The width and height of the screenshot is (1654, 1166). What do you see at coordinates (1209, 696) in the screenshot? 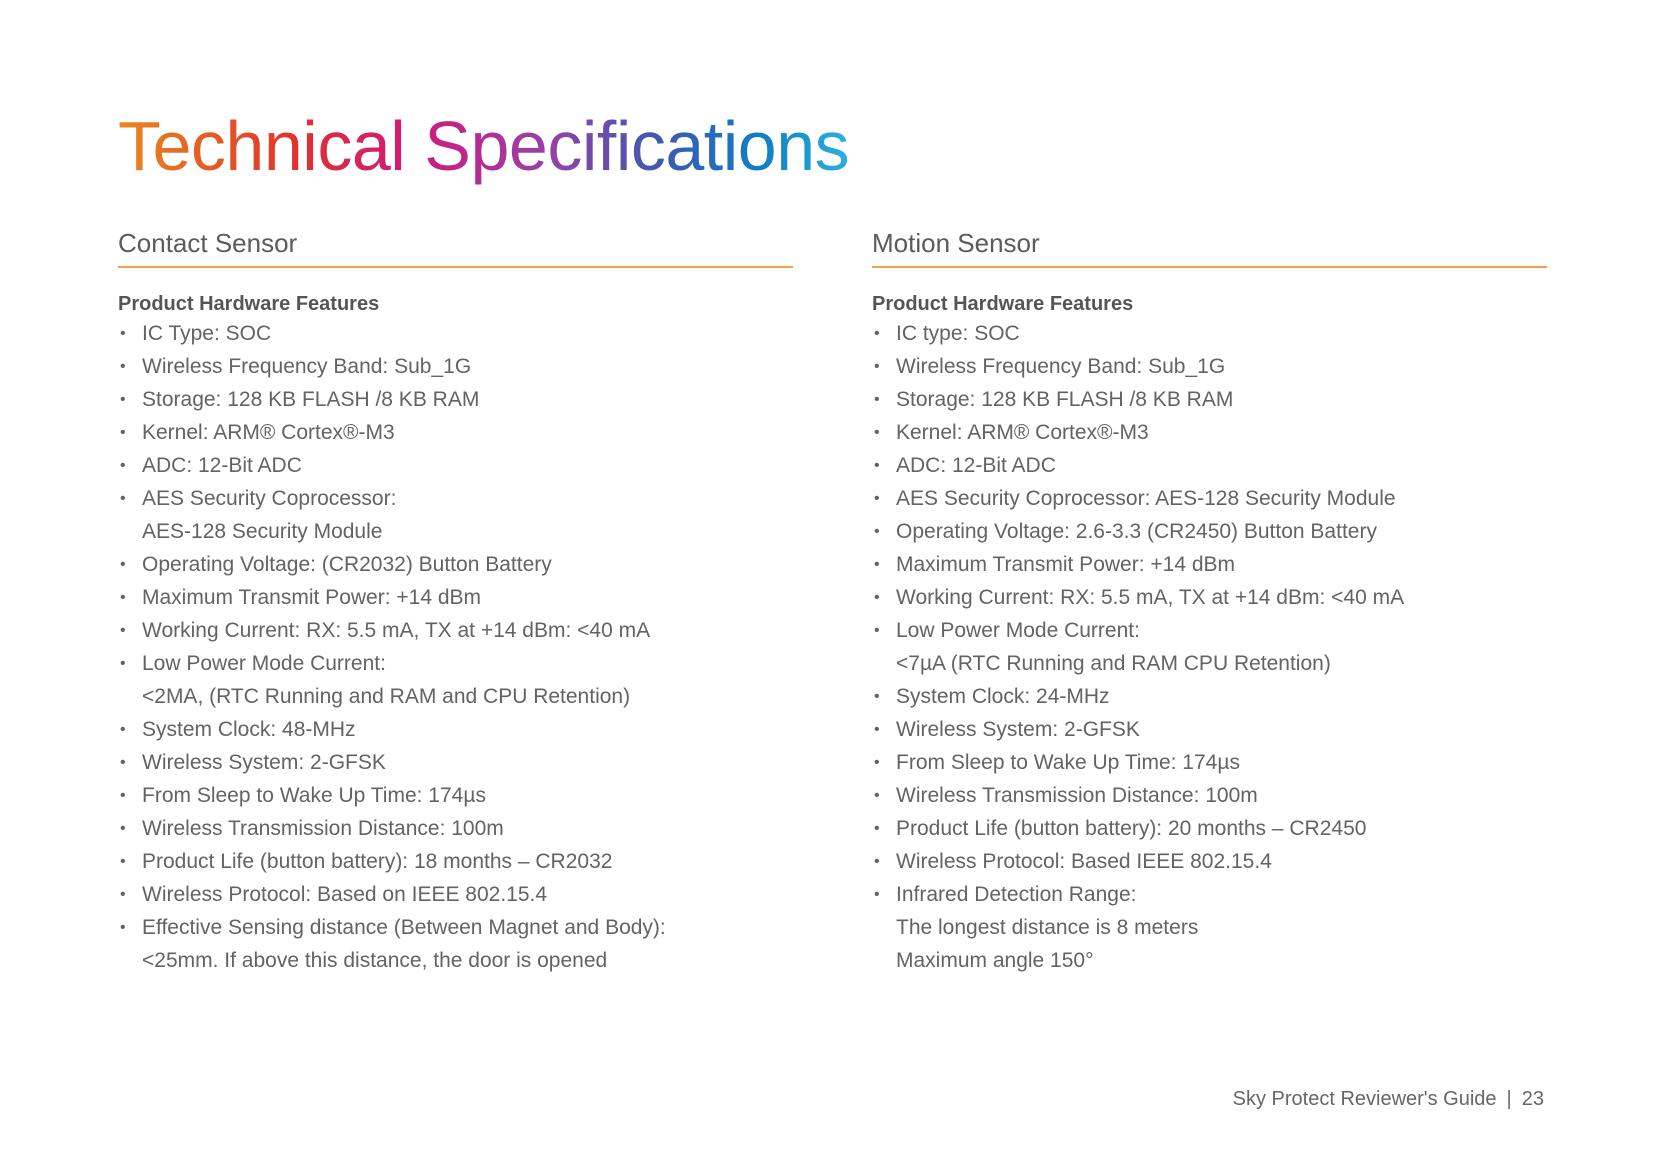
I see `spec-item: • System Clock: 24-MHz` at bounding box center [1209, 696].